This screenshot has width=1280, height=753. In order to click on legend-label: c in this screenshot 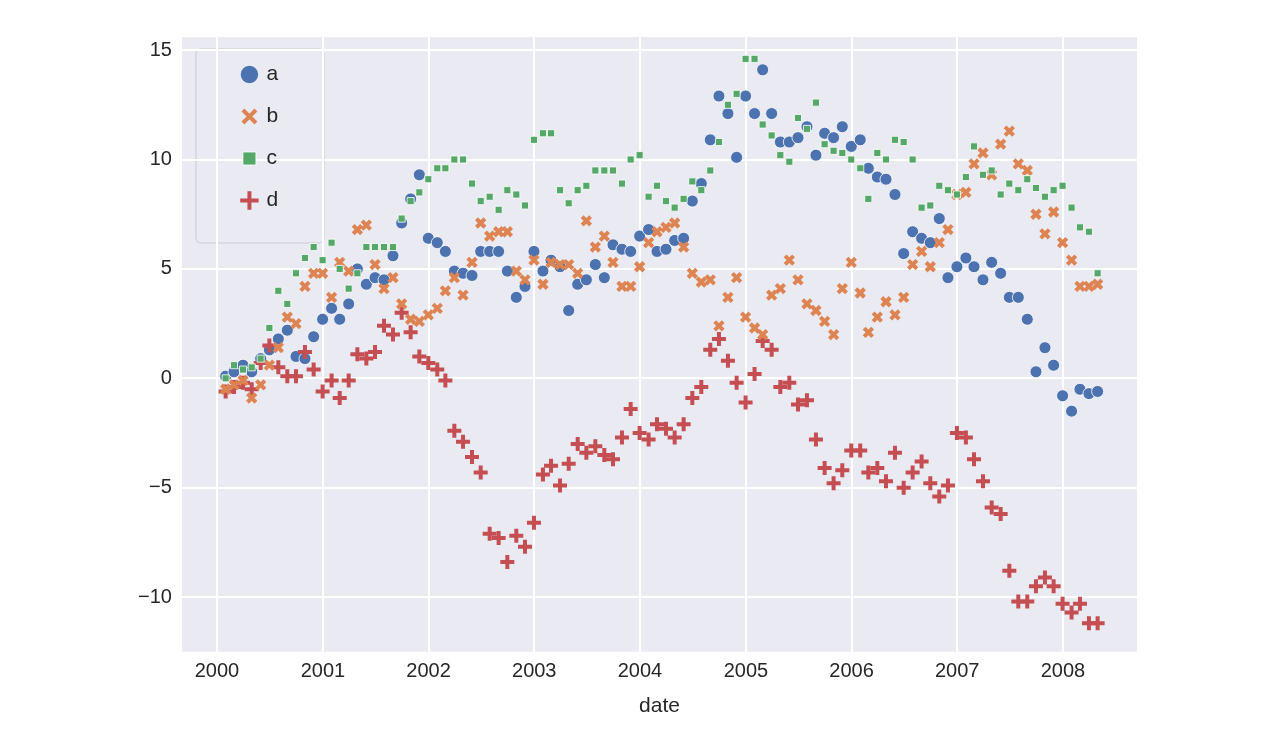, I will do `click(271, 157)`.